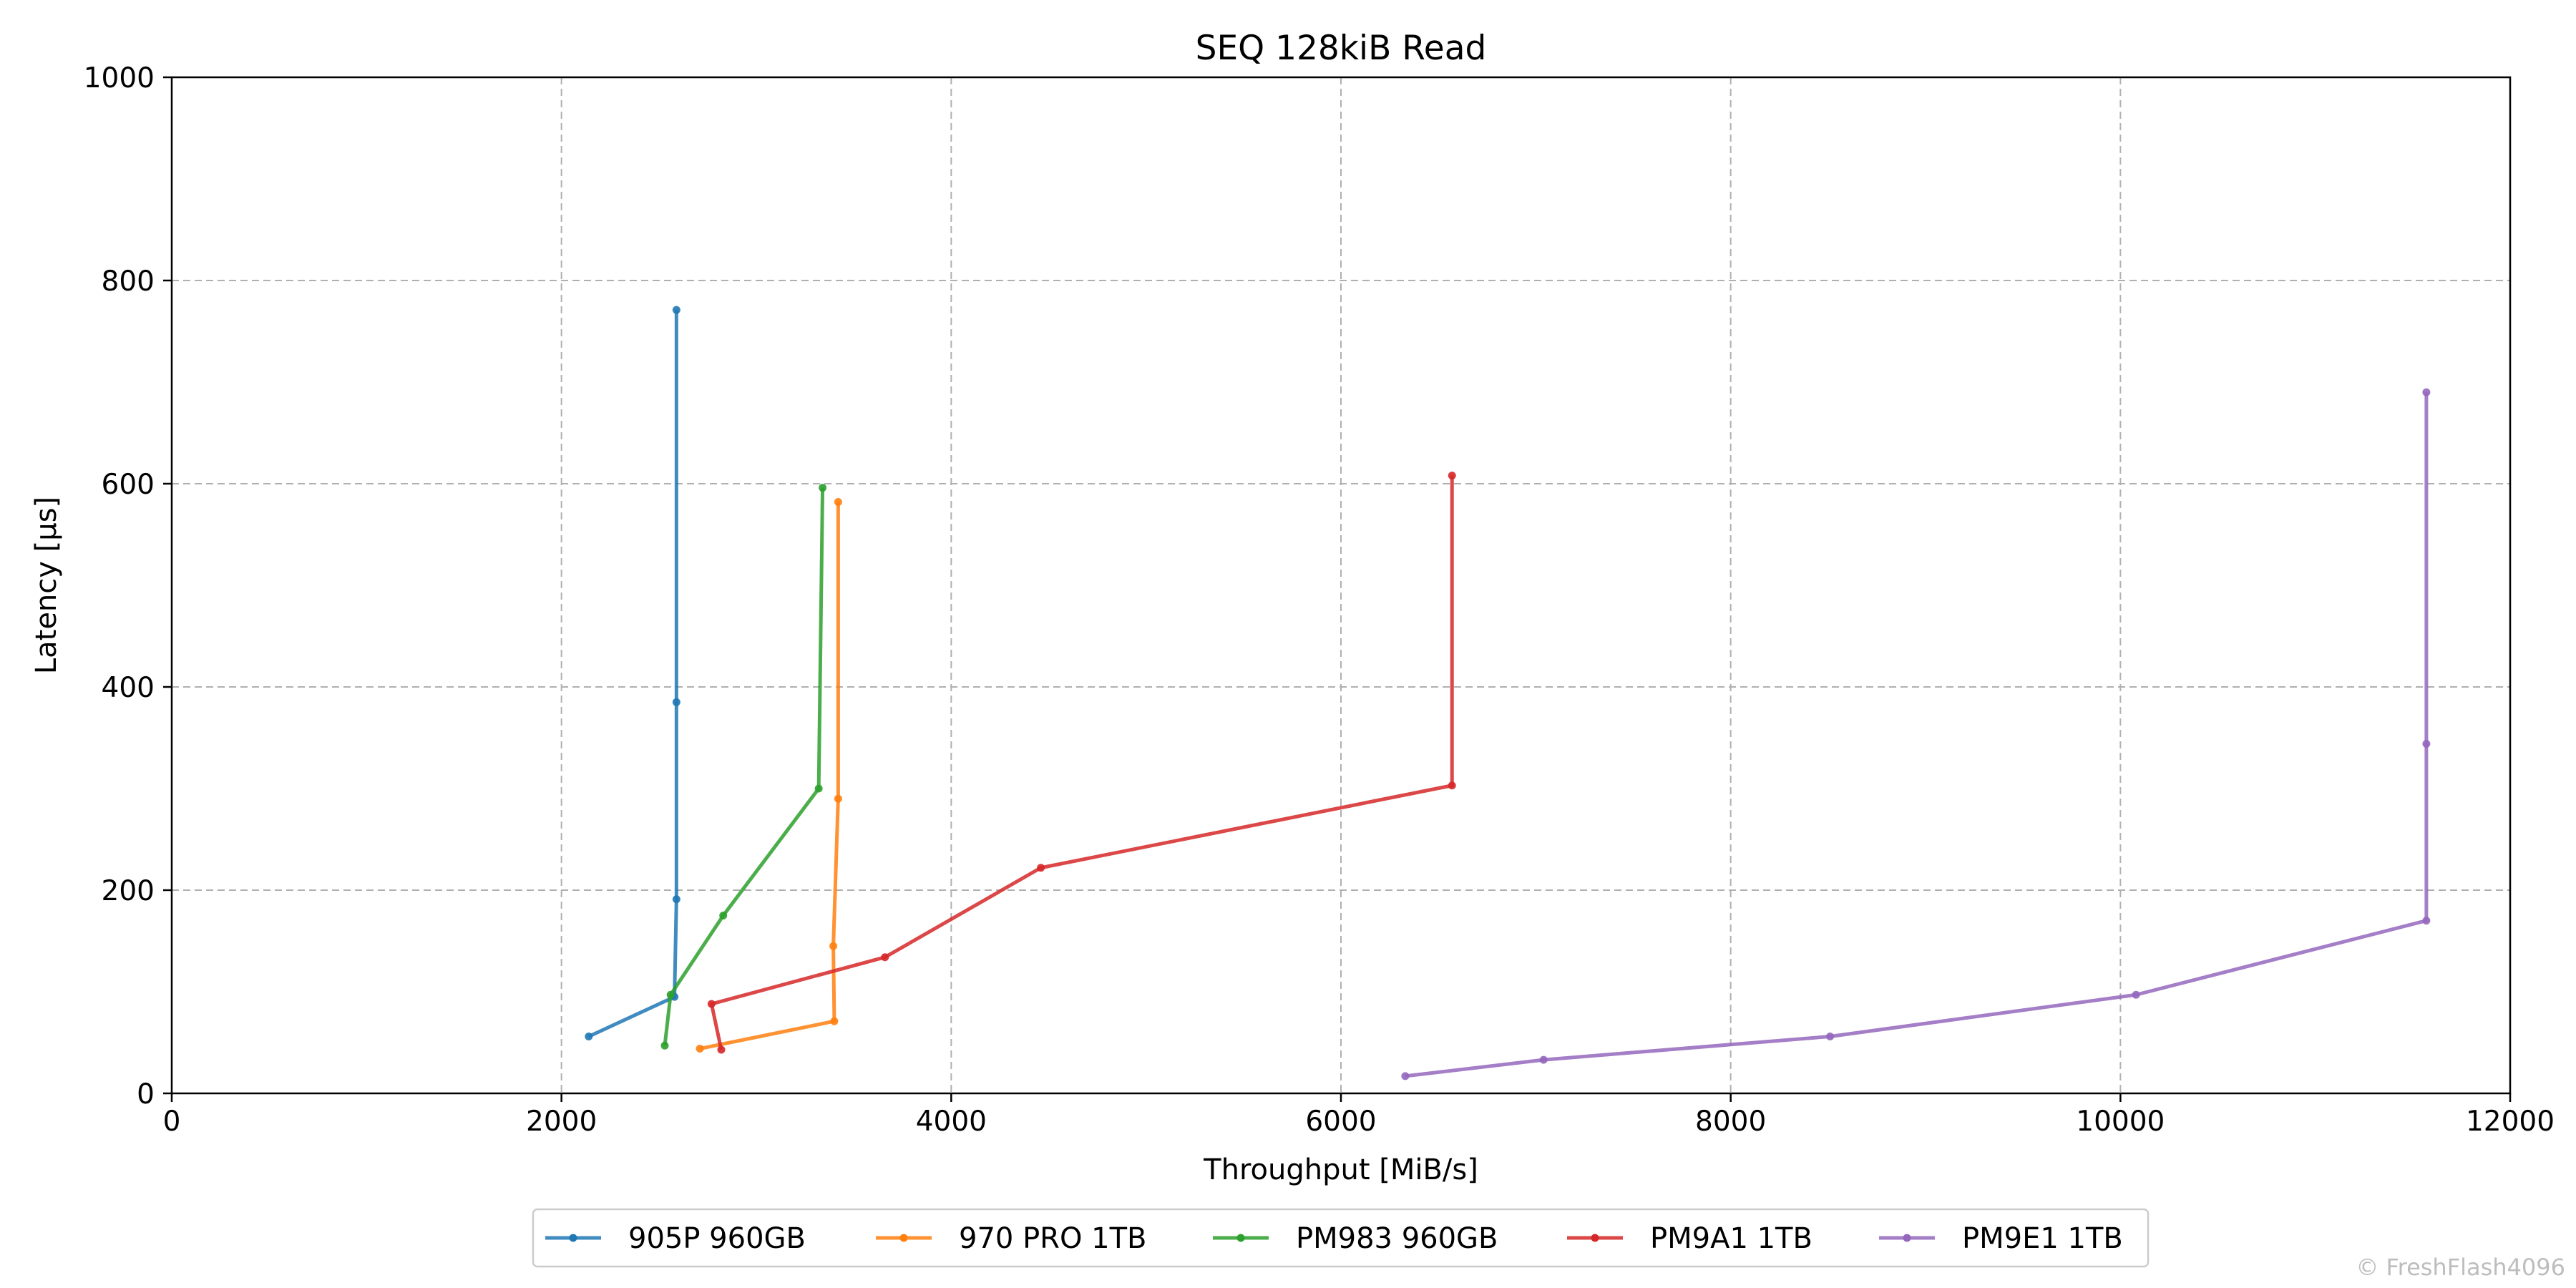 The height and width of the screenshot is (1288, 2576). I want to click on legend-frame, so click(1341, 1238).